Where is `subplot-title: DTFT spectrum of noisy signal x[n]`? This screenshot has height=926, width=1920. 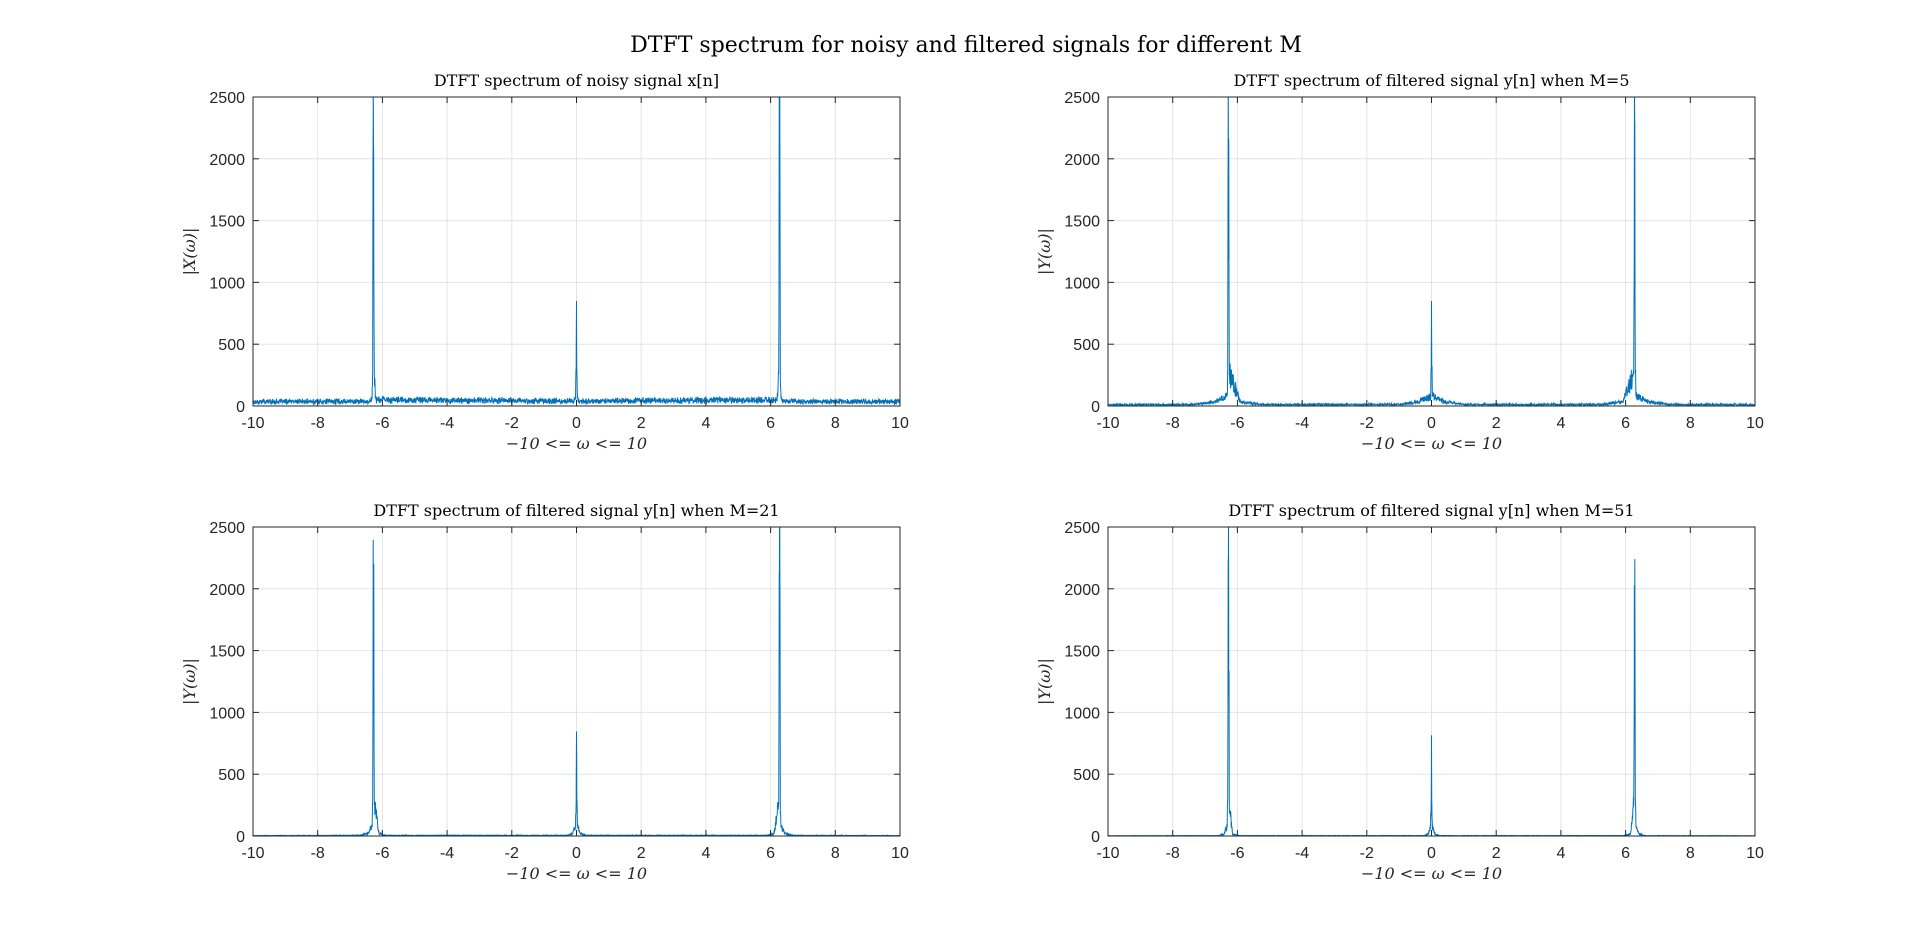
subplot-title: DTFT spectrum of noisy signal x[n] is located at coordinates (576, 80).